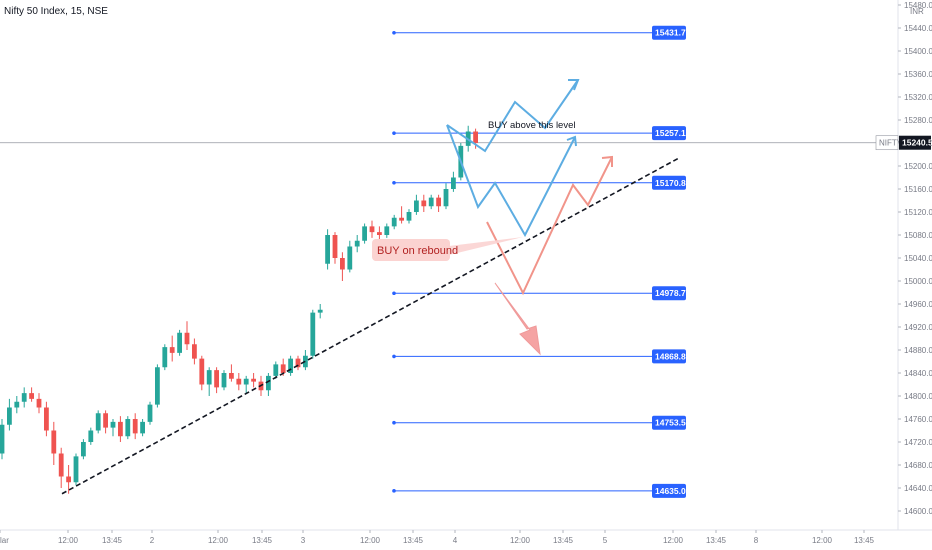 The image size is (932, 550). What do you see at coordinates (474, 190) in the screenshot?
I see `annotations: BUY above this level BUY on rebound` at bounding box center [474, 190].